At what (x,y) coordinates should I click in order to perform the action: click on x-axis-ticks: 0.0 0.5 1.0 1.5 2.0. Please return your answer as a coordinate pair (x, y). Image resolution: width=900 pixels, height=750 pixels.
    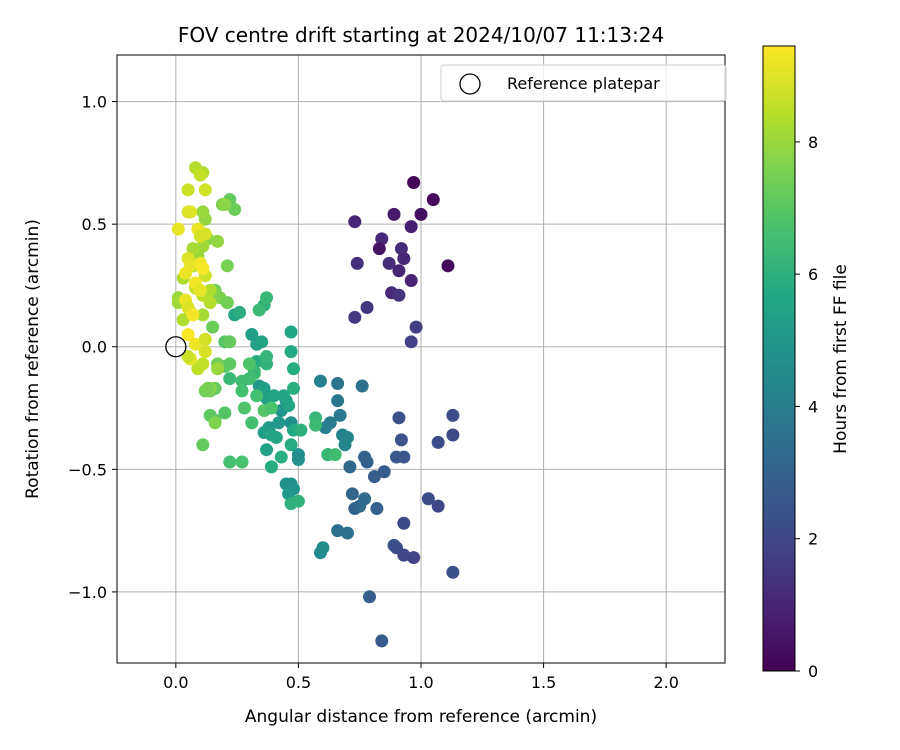
    Looking at the image, I should click on (421, 677).